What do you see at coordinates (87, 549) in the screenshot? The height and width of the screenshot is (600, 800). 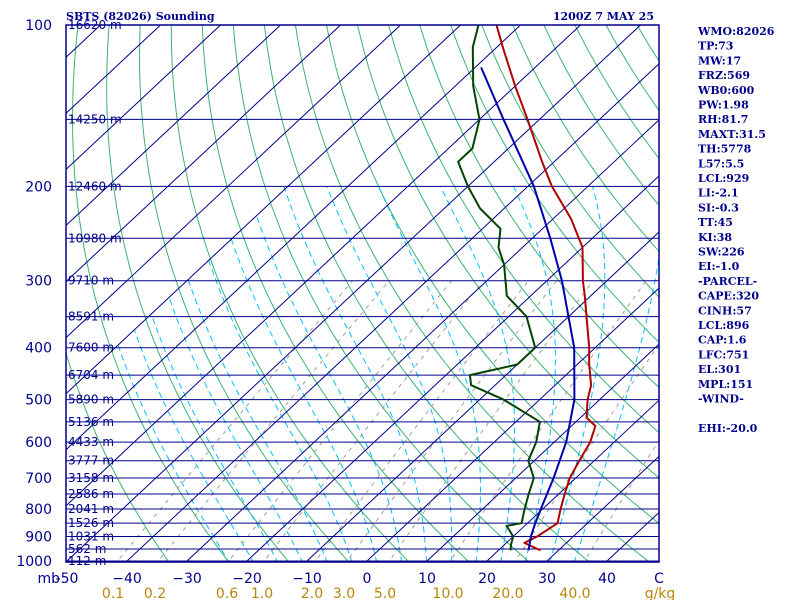 I see `height-label: 562 m` at bounding box center [87, 549].